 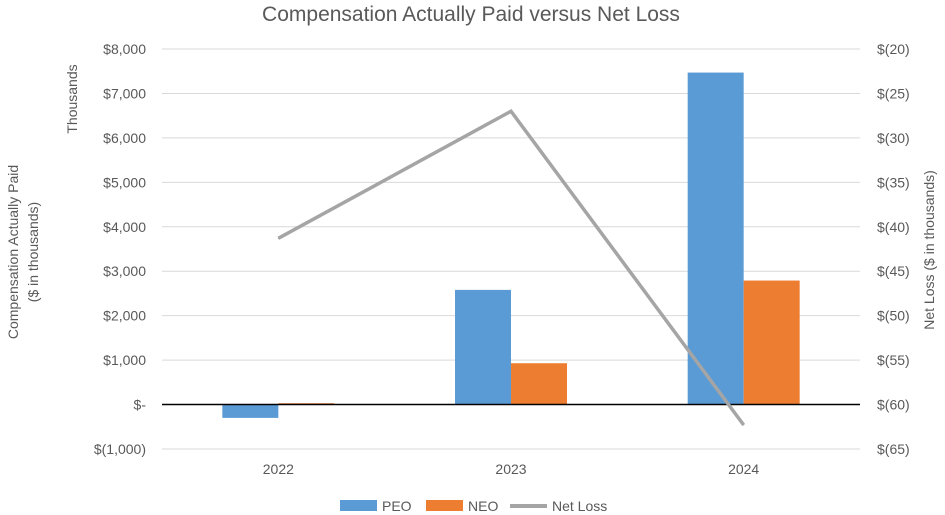 What do you see at coordinates (483, 506) in the screenshot?
I see `legend-label: NEO` at bounding box center [483, 506].